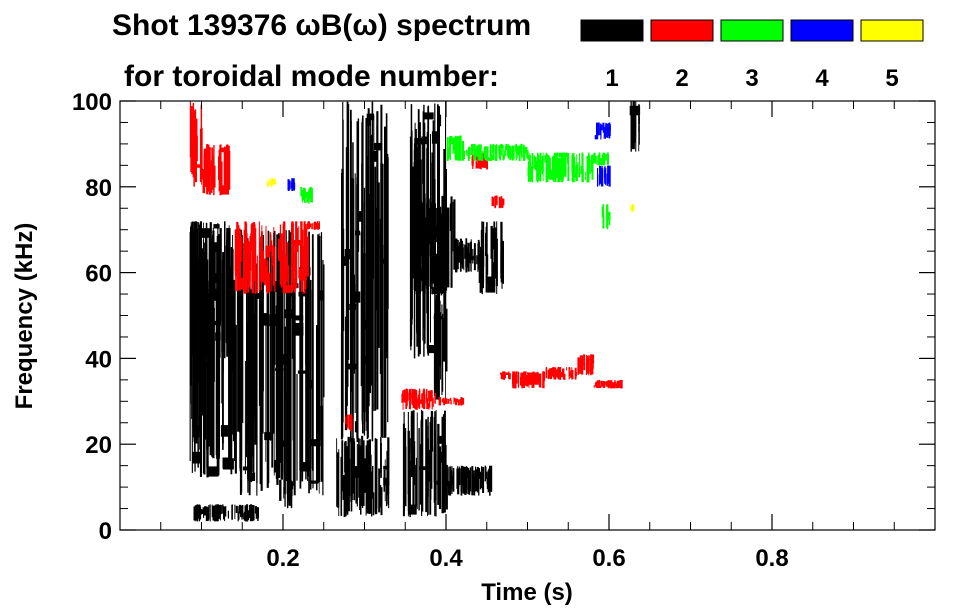  What do you see at coordinates (98, 188) in the screenshot?
I see `y-tick-label: 80` at bounding box center [98, 188].